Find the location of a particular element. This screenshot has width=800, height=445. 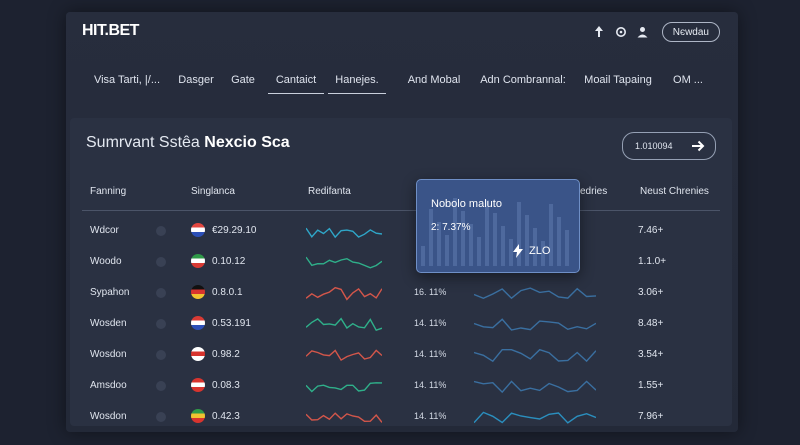

row-change: 7.96+ is located at coordinates (651, 416).